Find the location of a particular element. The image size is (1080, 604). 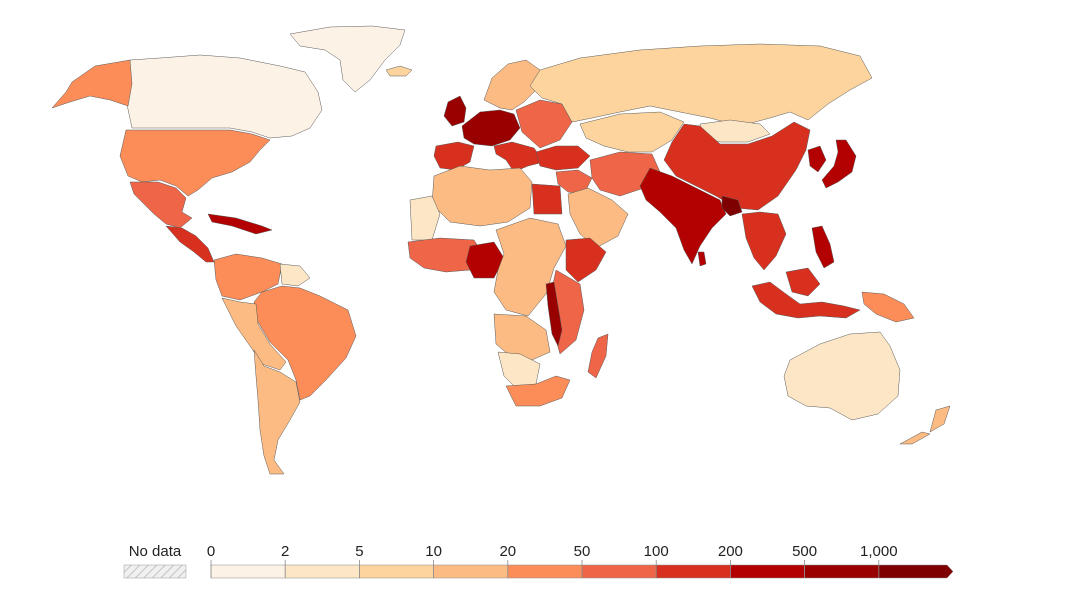

legend-tick-label: 5 is located at coordinates (359, 551).